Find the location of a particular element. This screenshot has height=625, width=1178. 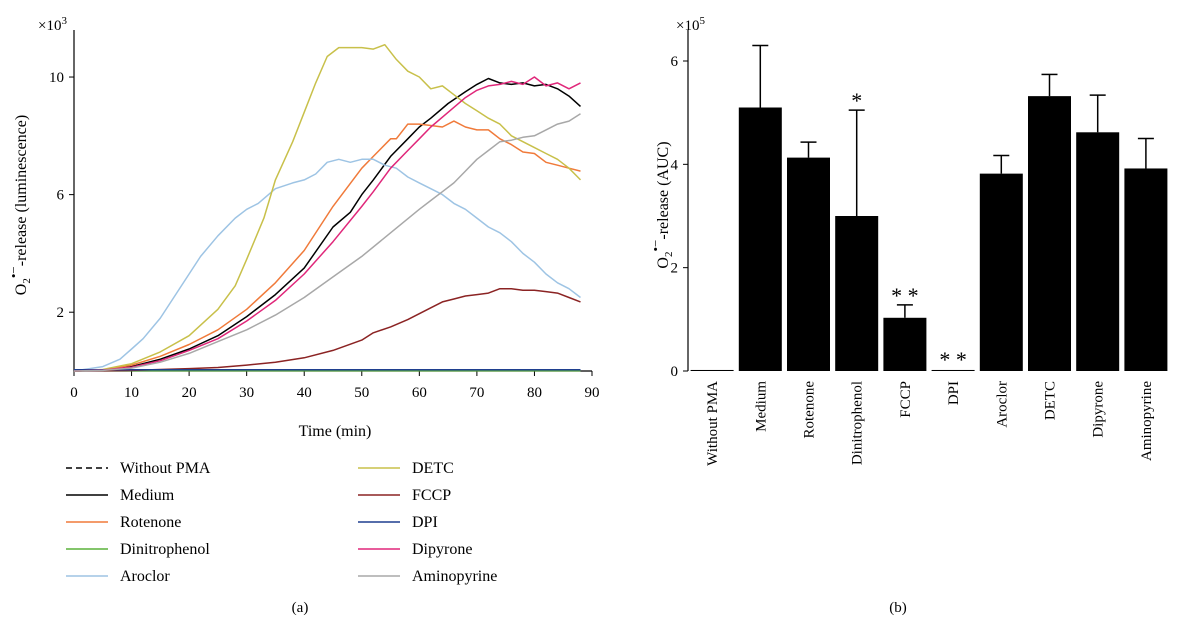

panel-label-a: (a) is located at coordinates (300, 608).